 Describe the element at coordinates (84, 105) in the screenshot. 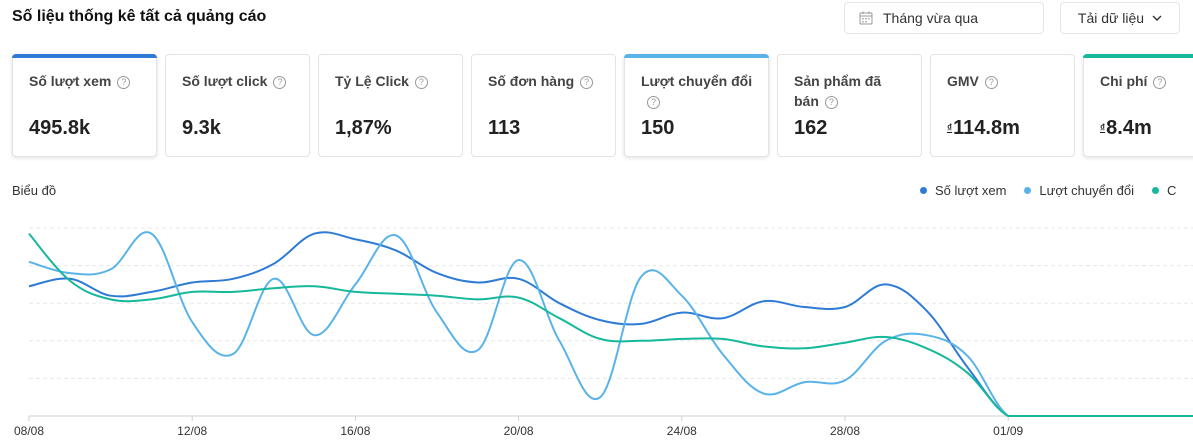

I see `metric-card: Số lượt xem? 495.8k` at that location.